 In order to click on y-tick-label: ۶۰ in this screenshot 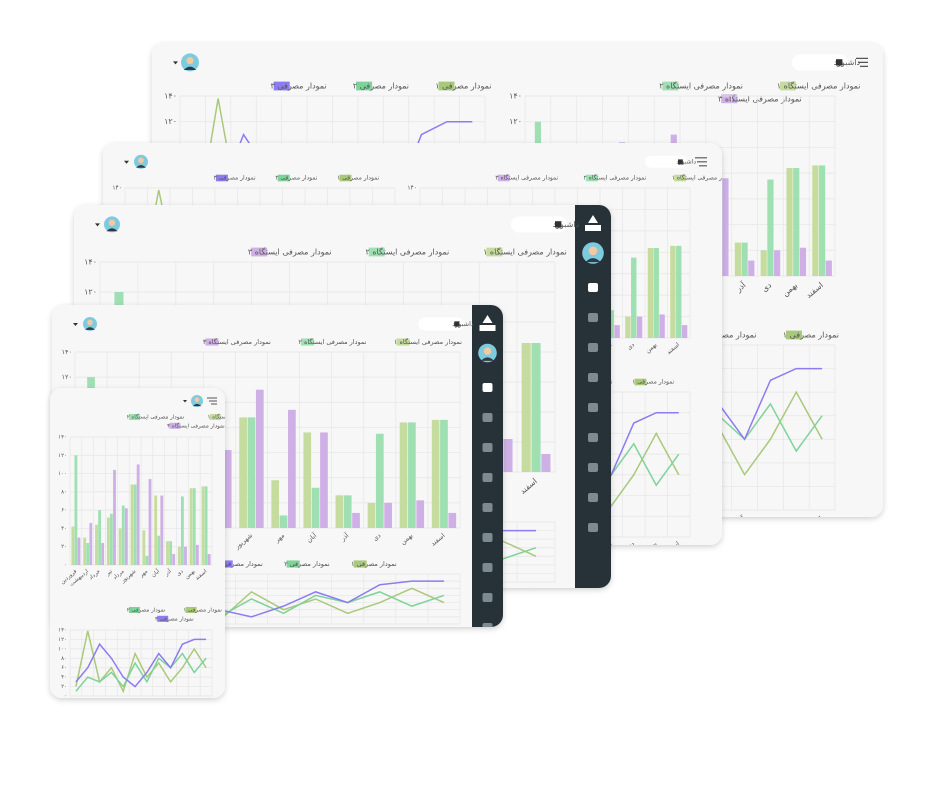, I will do `click(64, 668)`.